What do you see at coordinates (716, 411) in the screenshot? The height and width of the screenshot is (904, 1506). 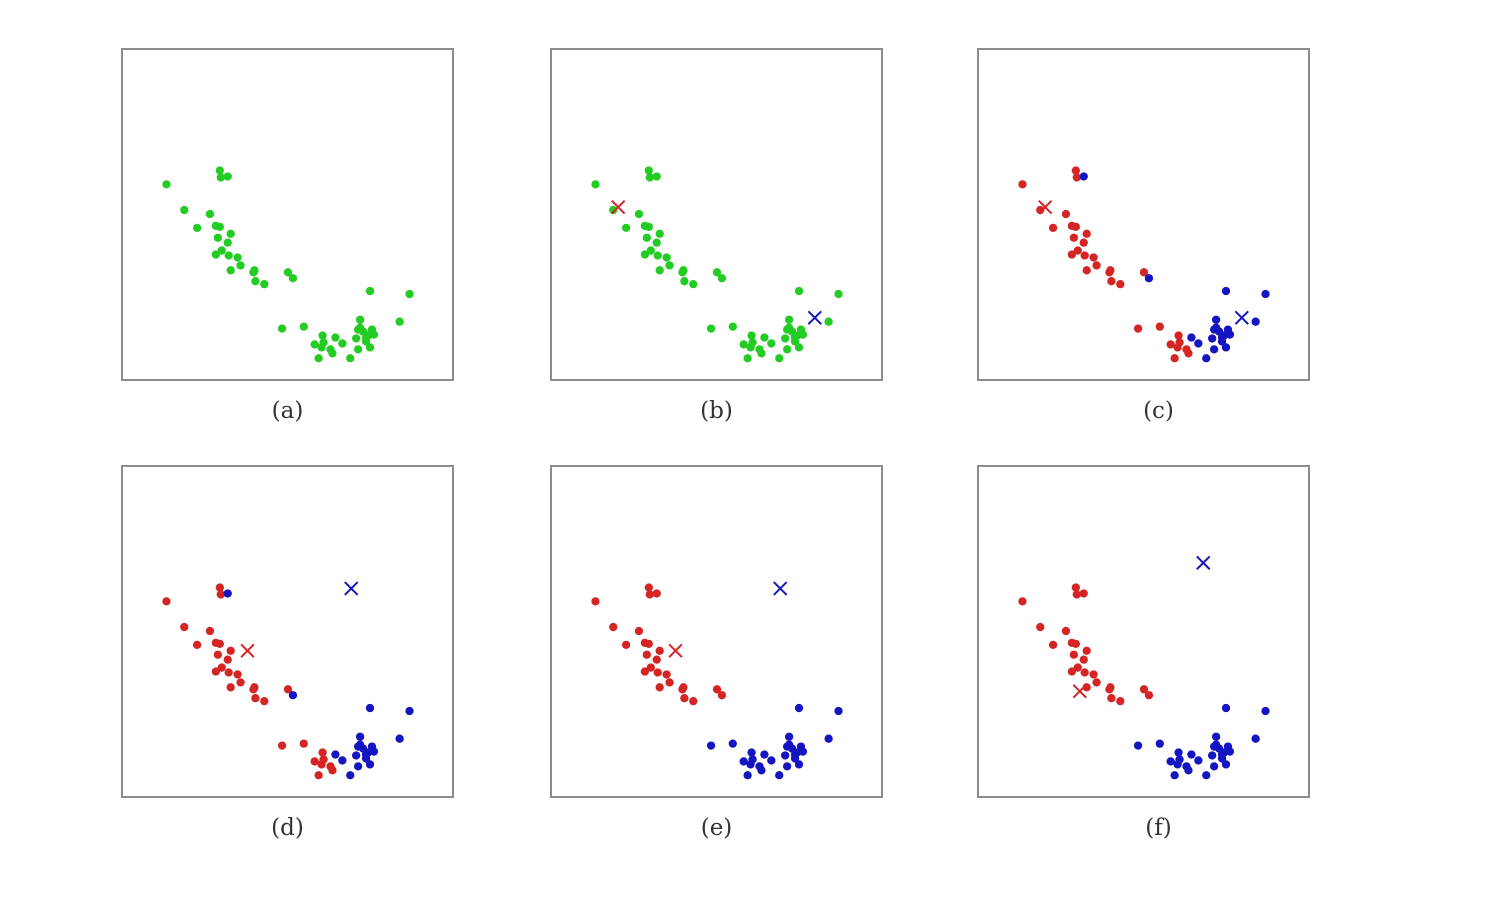 I see `caption-b: (b)` at bounding box center [716, 411].